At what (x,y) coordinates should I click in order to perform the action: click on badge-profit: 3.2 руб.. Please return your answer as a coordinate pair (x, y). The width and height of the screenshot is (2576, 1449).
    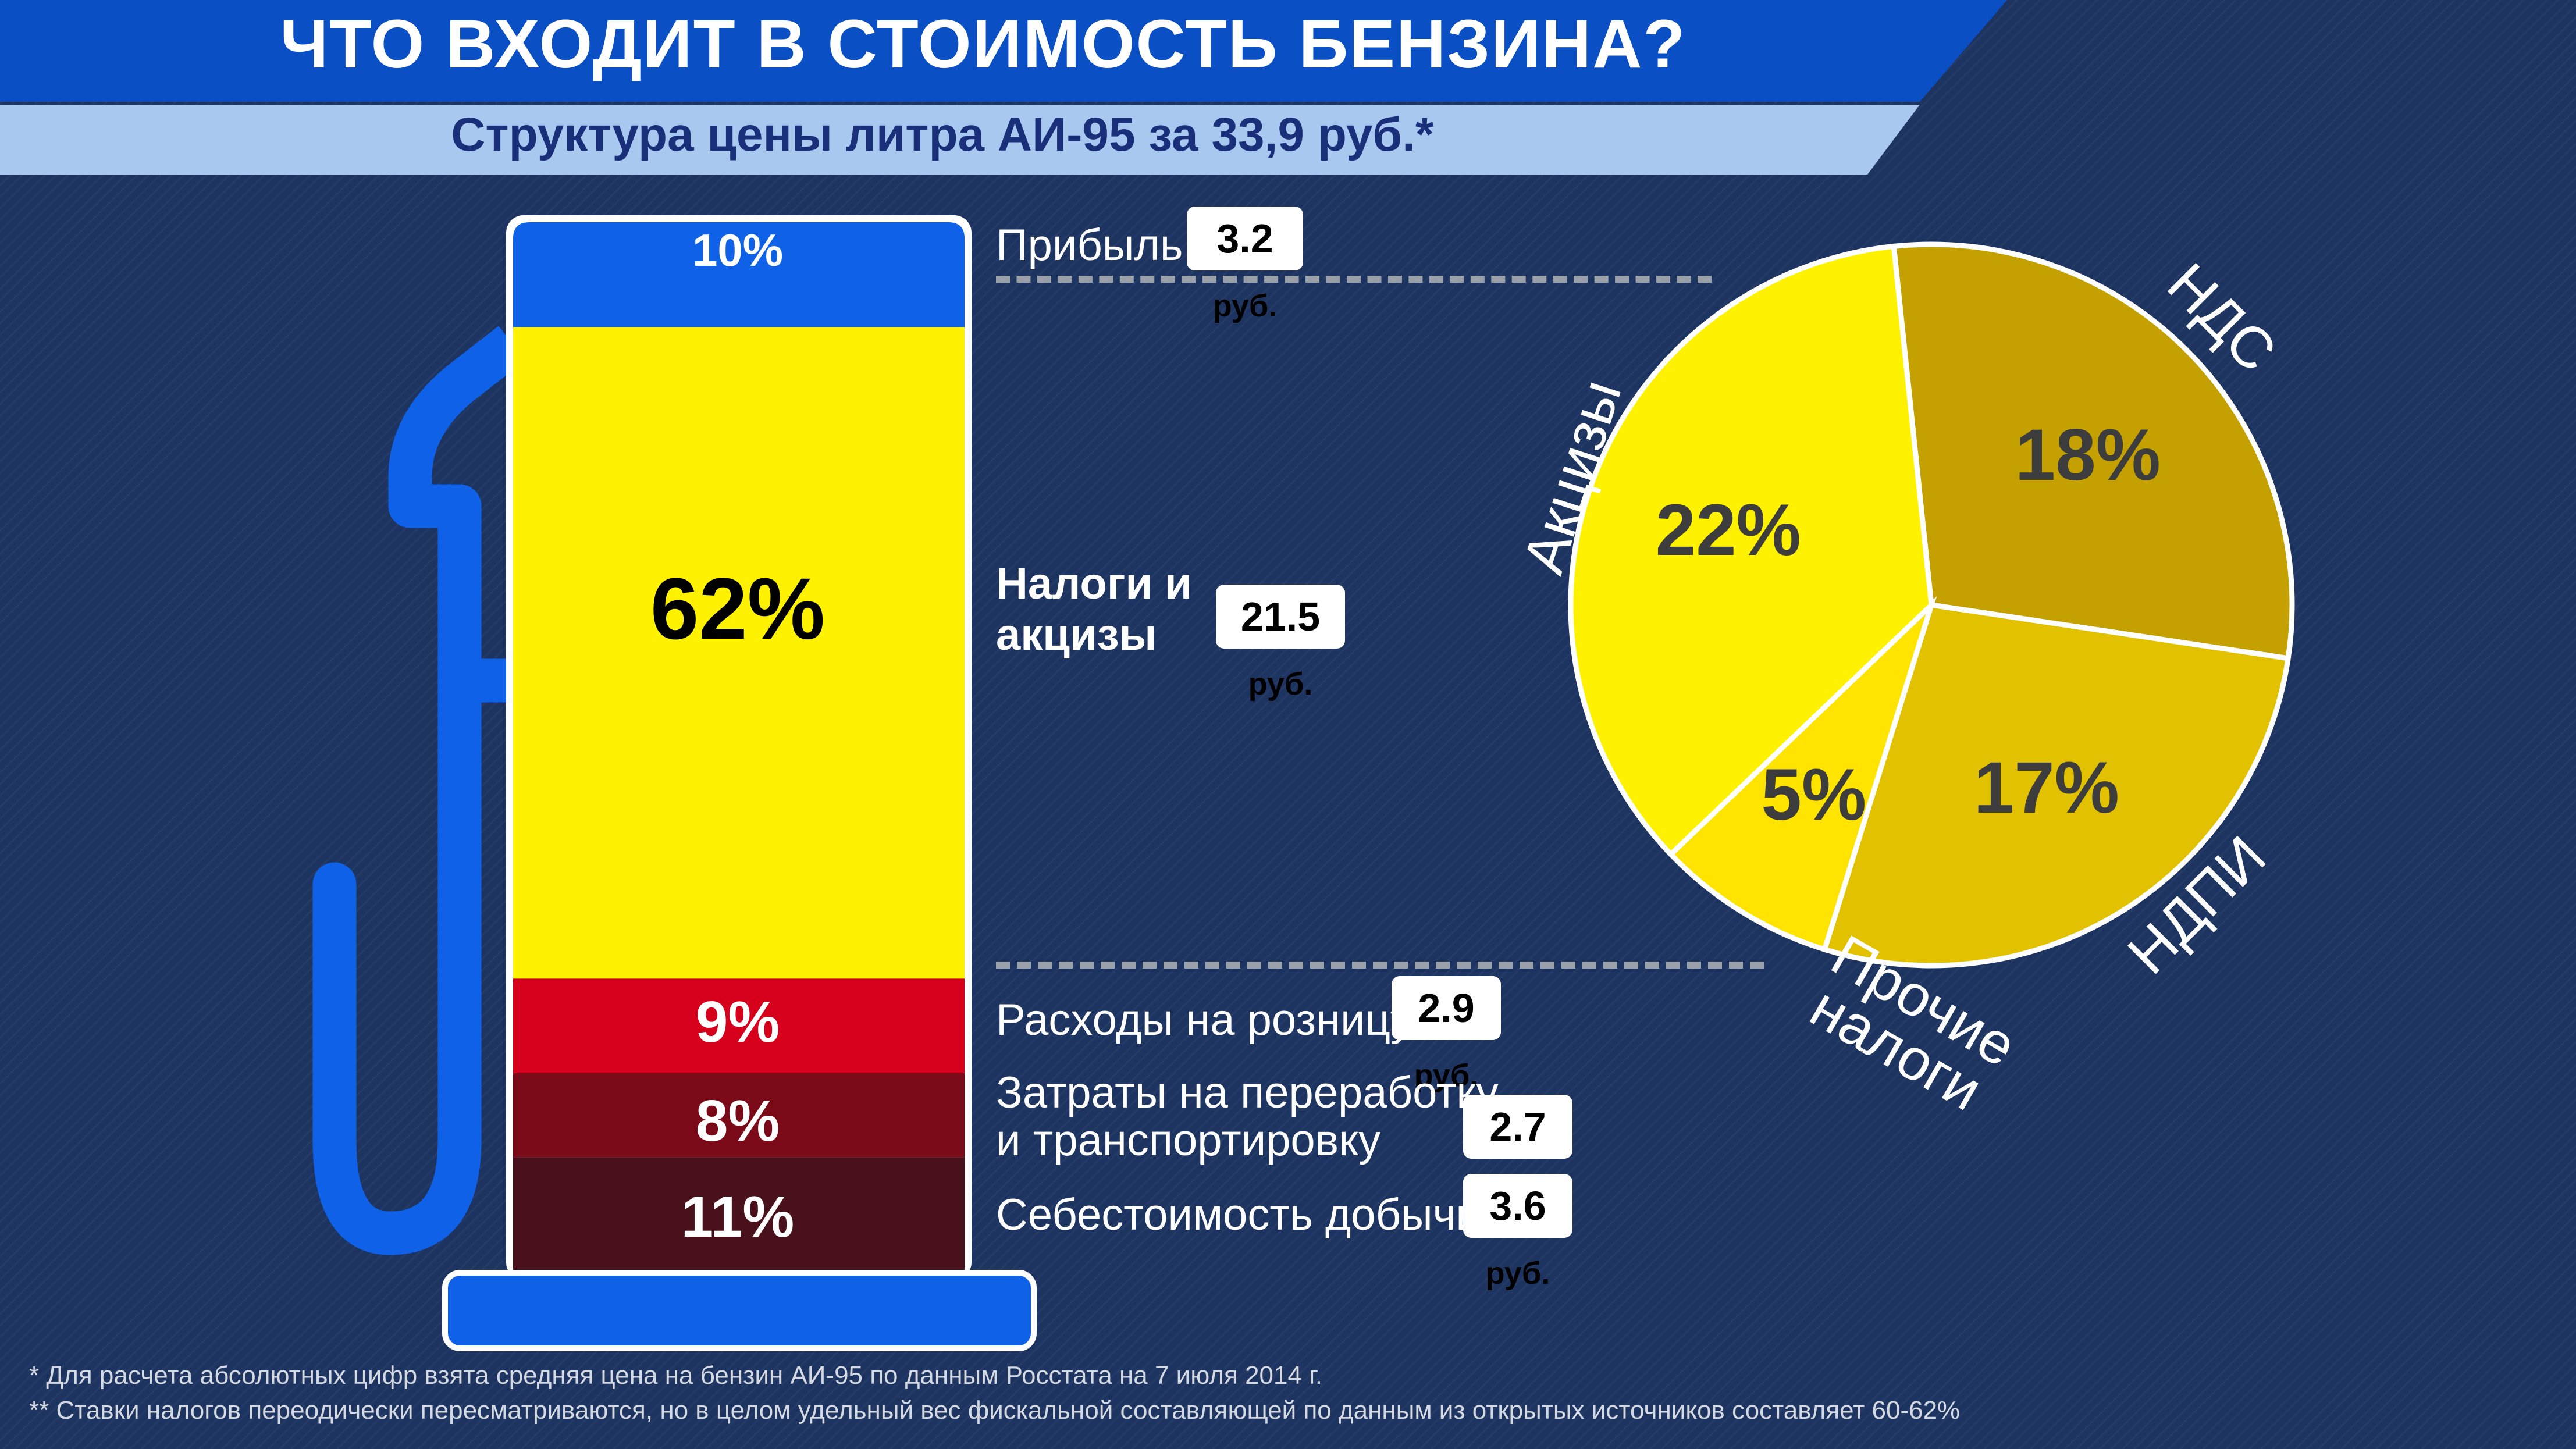
    Looking at the image, I should click on (1245, 265).